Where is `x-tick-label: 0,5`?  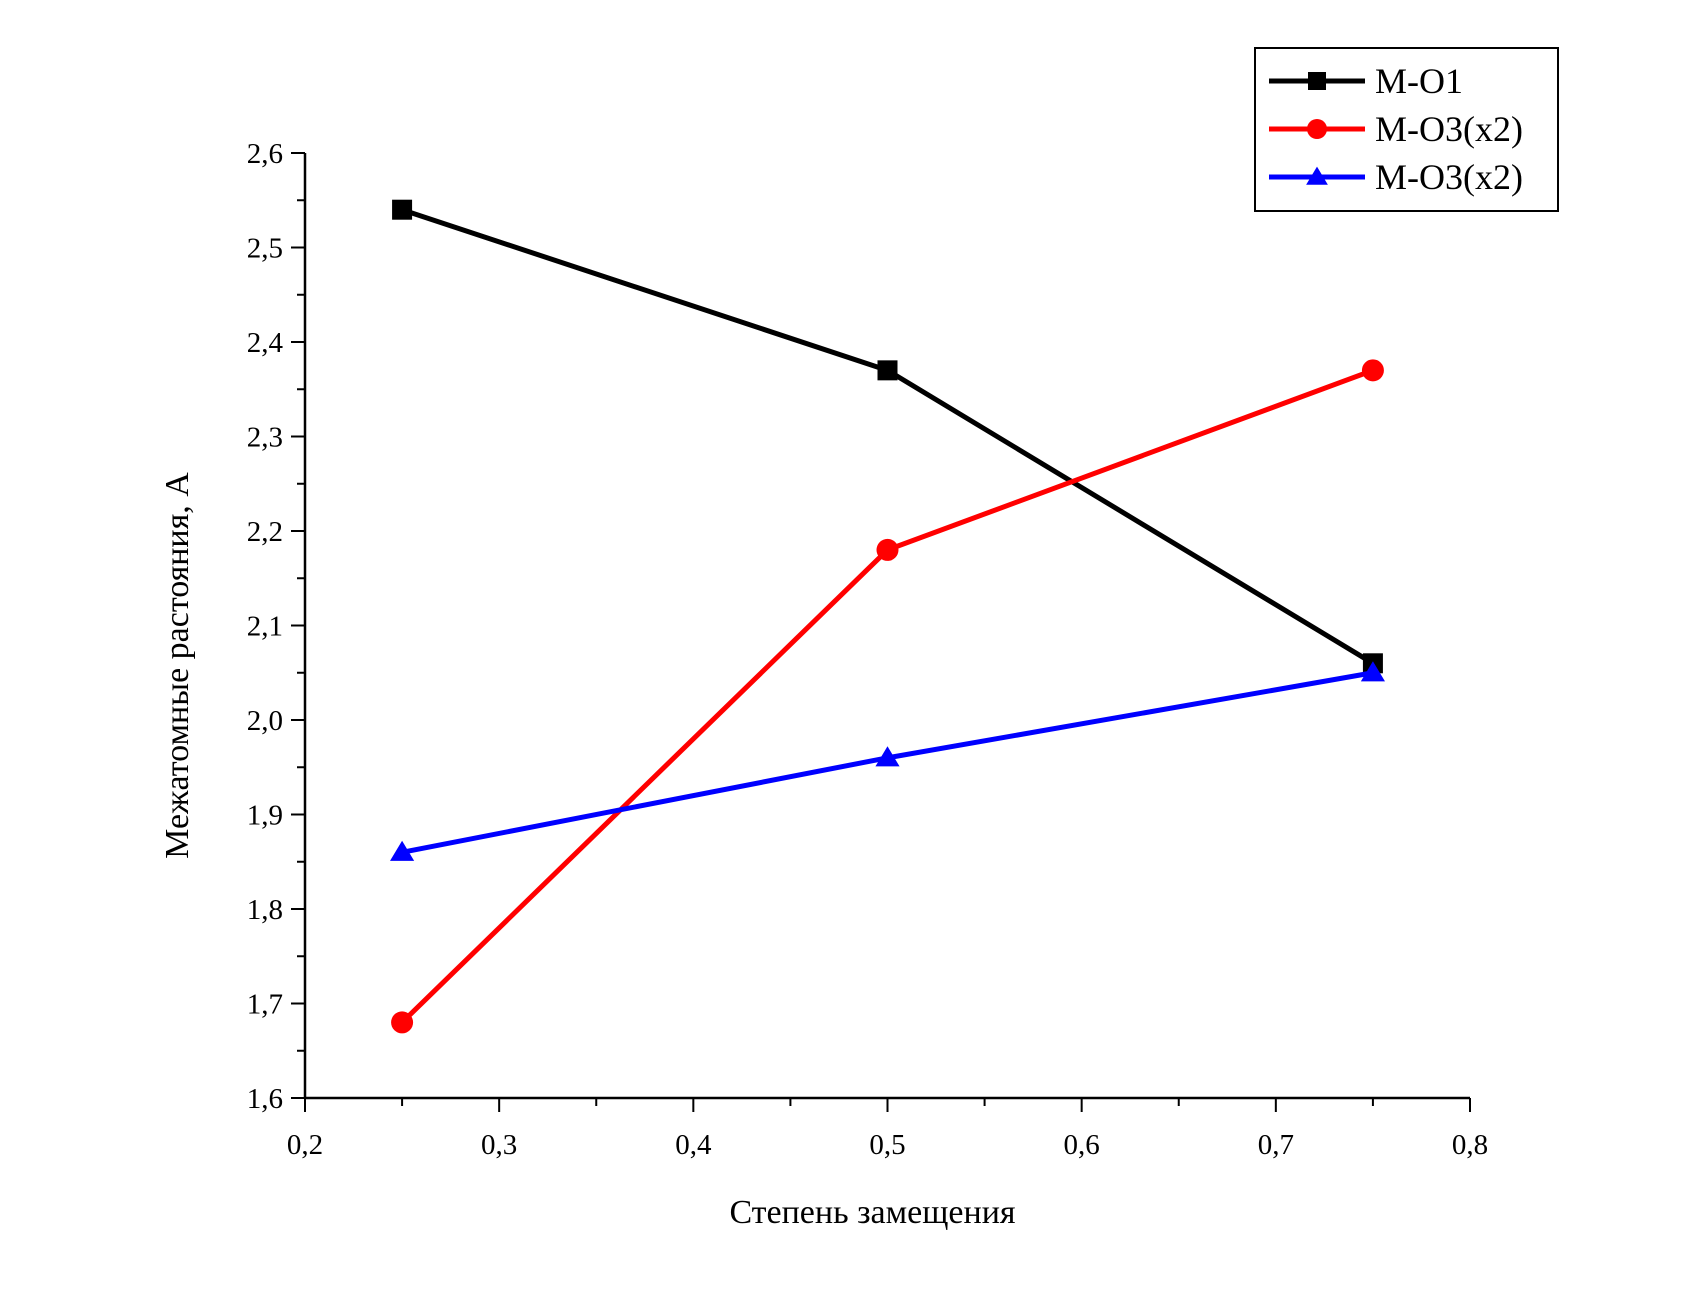 x-tick-label: 0,5 is located at coordinates (887, 1145).